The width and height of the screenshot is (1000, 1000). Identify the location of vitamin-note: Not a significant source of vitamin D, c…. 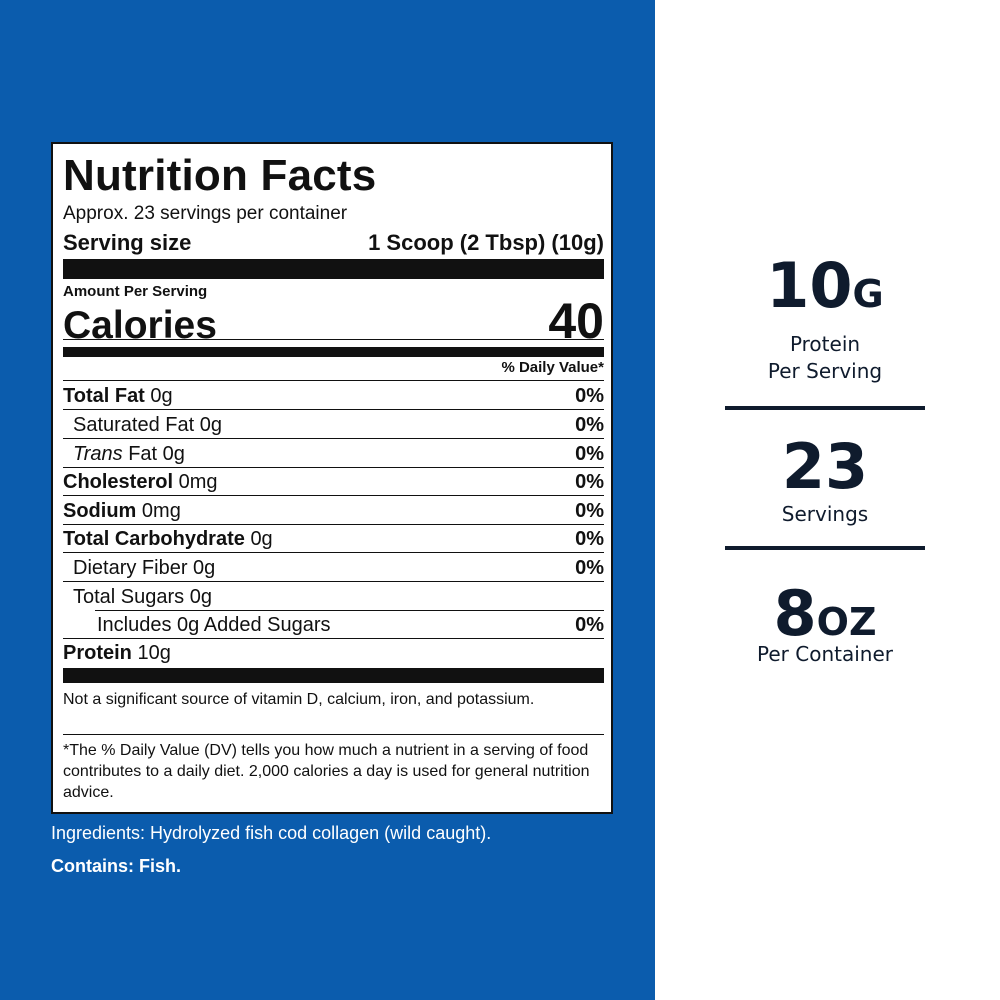
(299, 699).